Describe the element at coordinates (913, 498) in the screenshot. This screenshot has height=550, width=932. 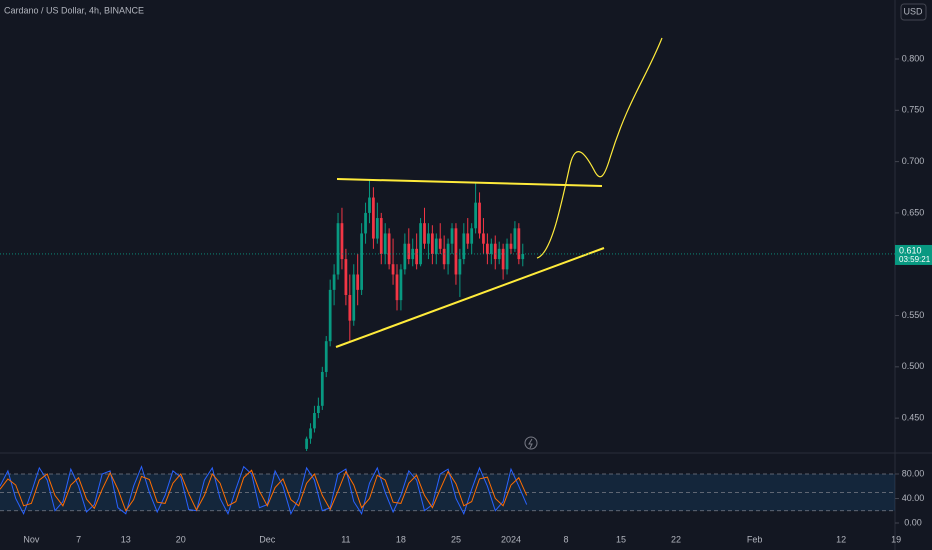
I see `y-tick-label: 40.00` at that location.